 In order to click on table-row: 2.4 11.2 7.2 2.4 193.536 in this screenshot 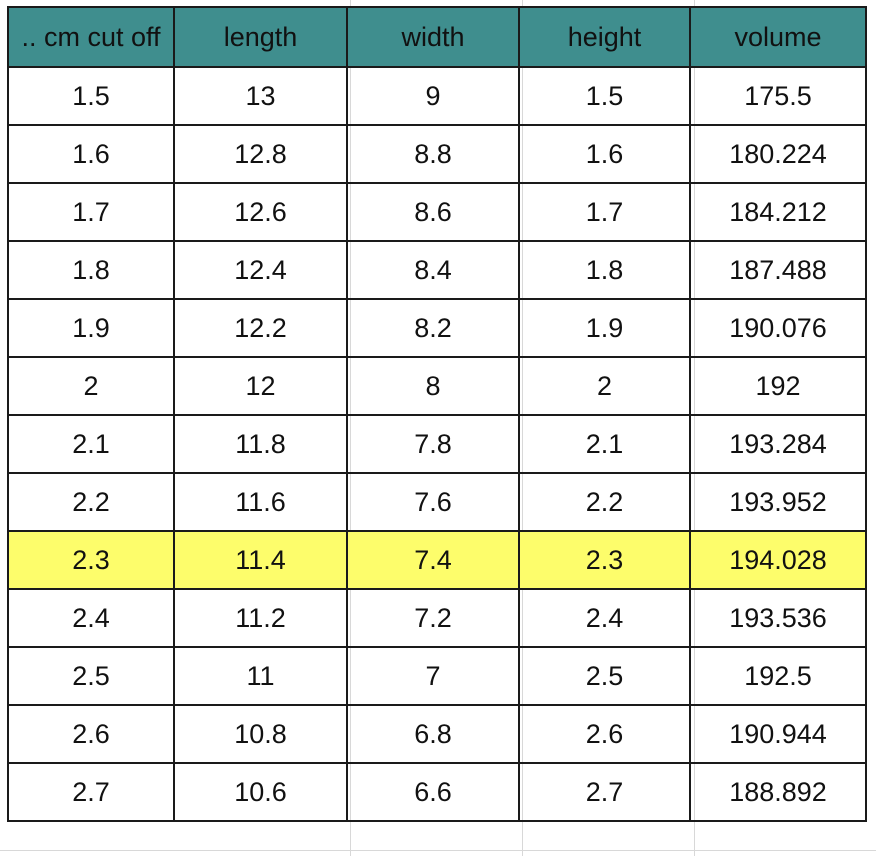, I will do `click(437, 618)`.